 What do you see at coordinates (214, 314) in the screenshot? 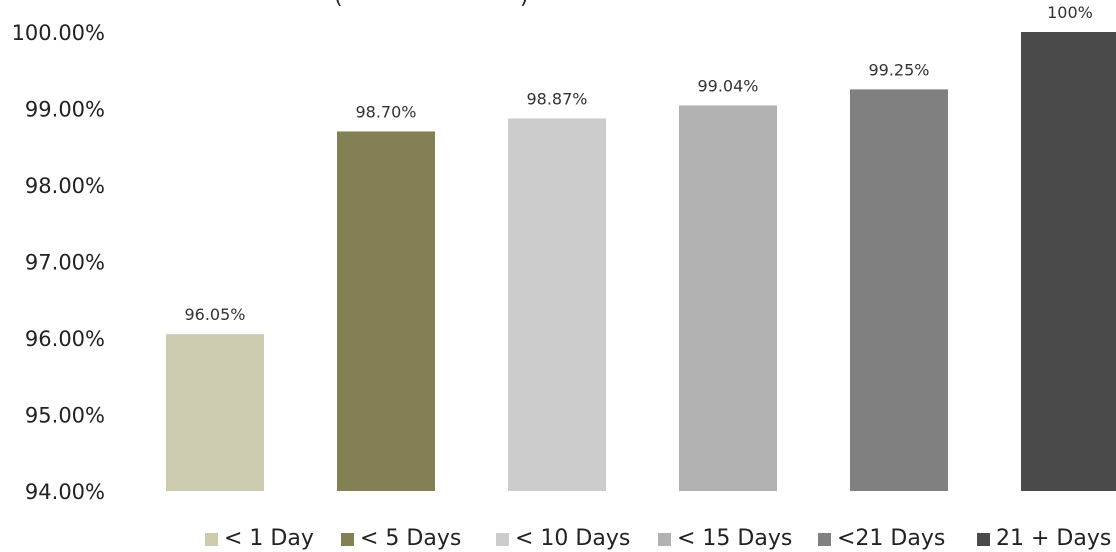
I see `data-label: 96.05%` at bounding box center [214, 314].